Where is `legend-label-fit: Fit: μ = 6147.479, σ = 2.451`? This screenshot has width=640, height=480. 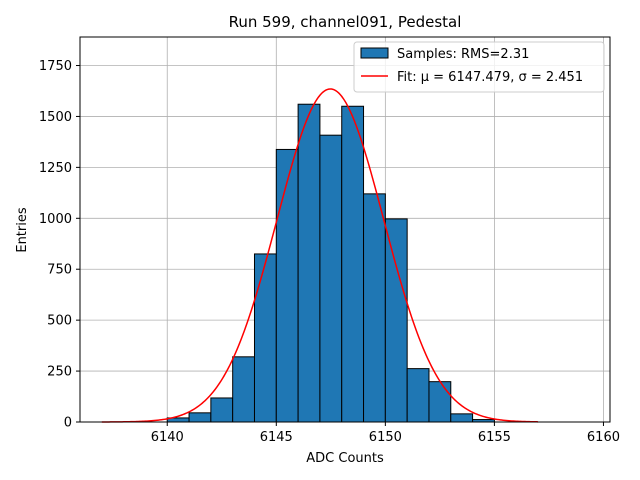 legend-label-fit: Fit: μ = 6147.479, σ = 2.451 is located at coordinates (490, 77).